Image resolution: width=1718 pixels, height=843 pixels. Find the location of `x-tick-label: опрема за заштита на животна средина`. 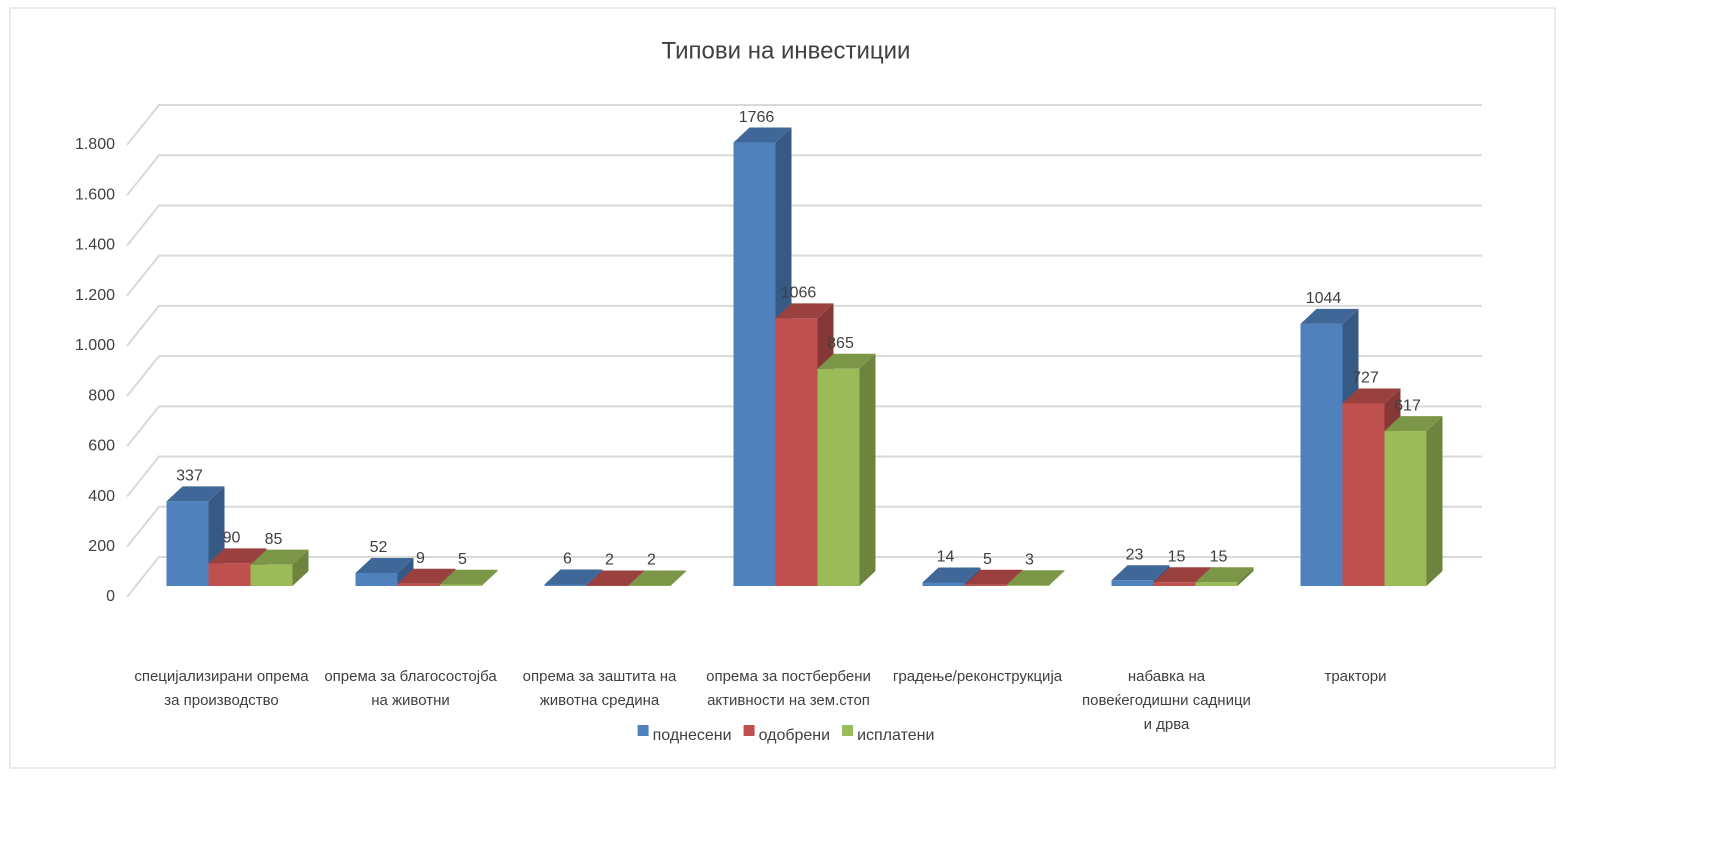

x-tick-label: опрема за заштита на животна средина is located at coordinates (599, 688).